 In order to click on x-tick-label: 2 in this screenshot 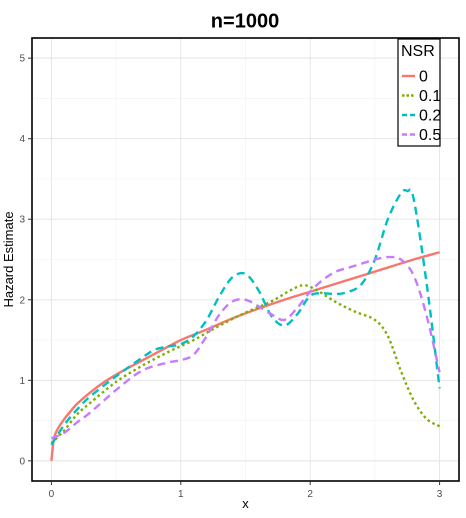, I will do `click(310, 494)`.